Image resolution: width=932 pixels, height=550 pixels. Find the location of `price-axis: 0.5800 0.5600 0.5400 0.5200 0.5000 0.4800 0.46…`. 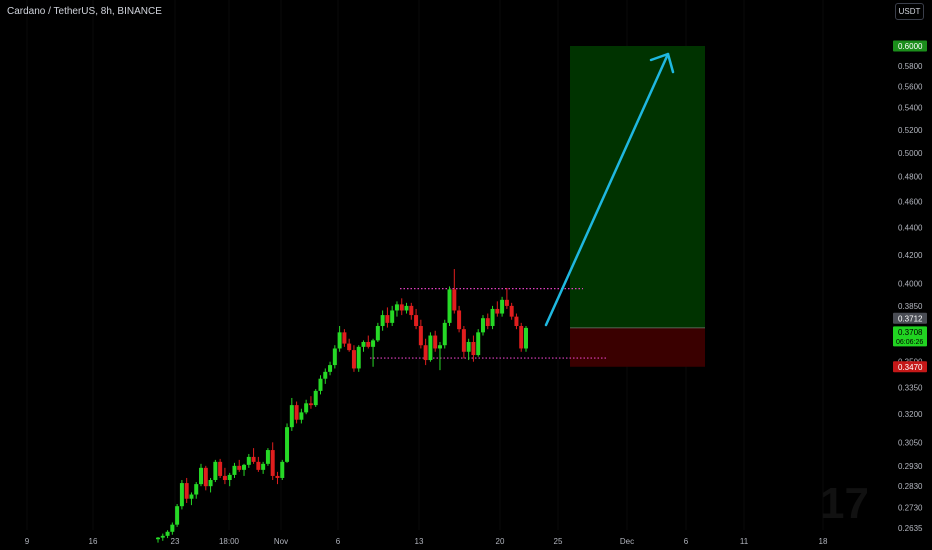

price-axis: 0.5800 0.5600 0.5400 0.5200 0.5000 0.4800 0.46… is located at coordinates (910, 297).